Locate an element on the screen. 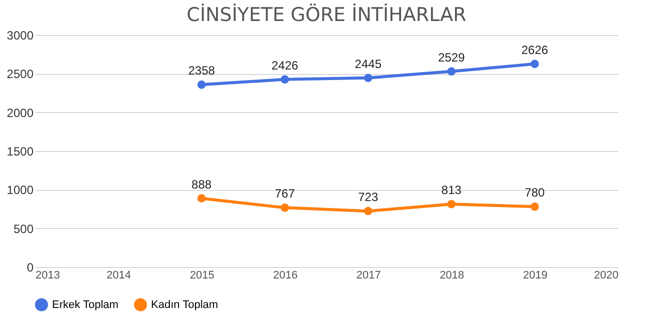 This screenshot has height=332, width=651. legend-label: Kadın Toplam is located at coordinates (184, 304).